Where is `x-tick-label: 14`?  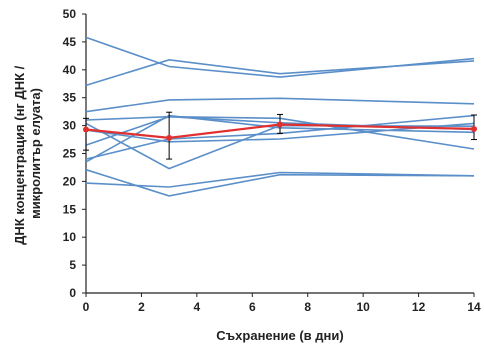 x-tick-label: 14 is located at coordinates (474, 307).